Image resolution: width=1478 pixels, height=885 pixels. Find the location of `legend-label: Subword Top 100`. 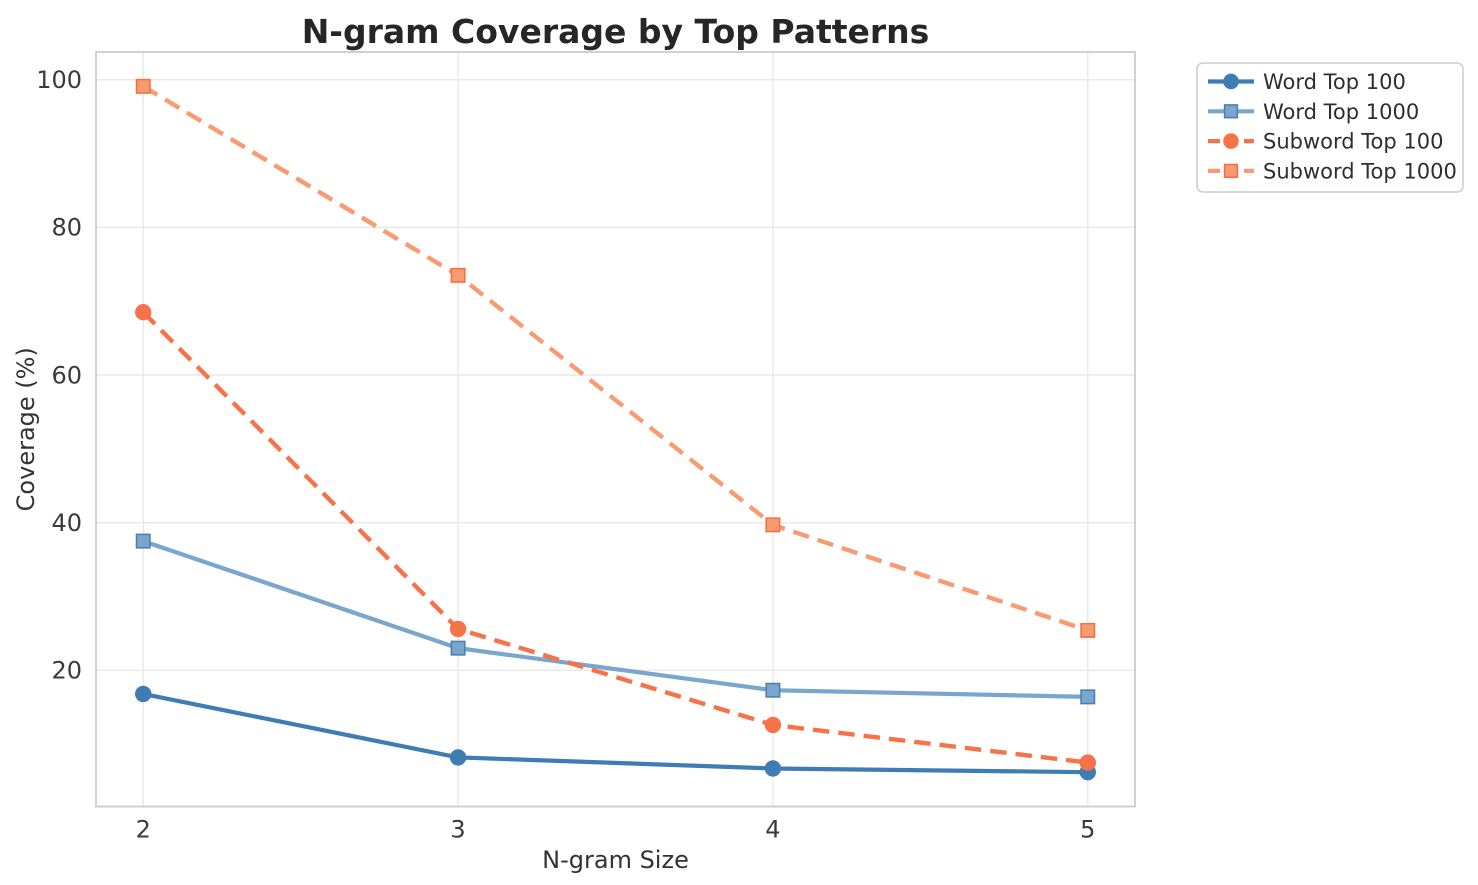

legend-label: Subword Top 100 is located at coordinates (1353, 142).